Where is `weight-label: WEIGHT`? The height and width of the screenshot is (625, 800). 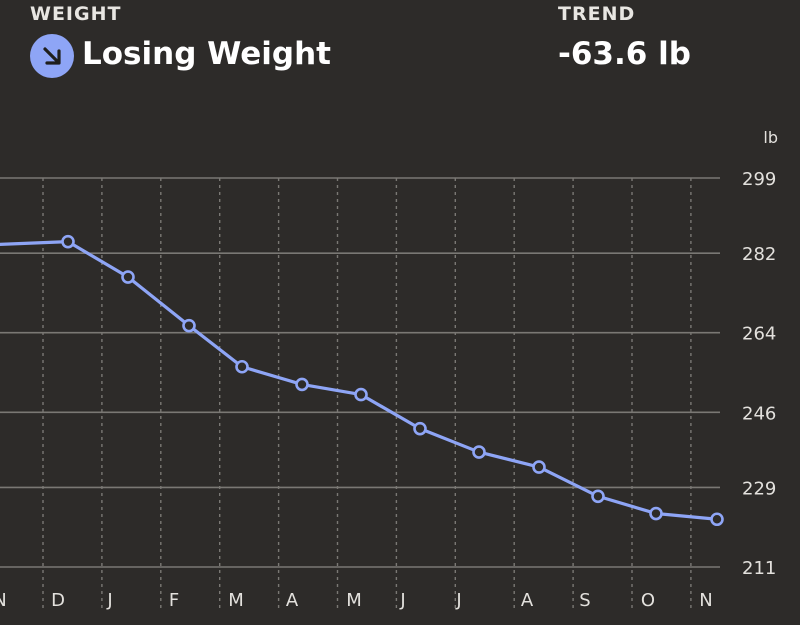
weight-label: WEIGHT is located at coordinates (76, 14).